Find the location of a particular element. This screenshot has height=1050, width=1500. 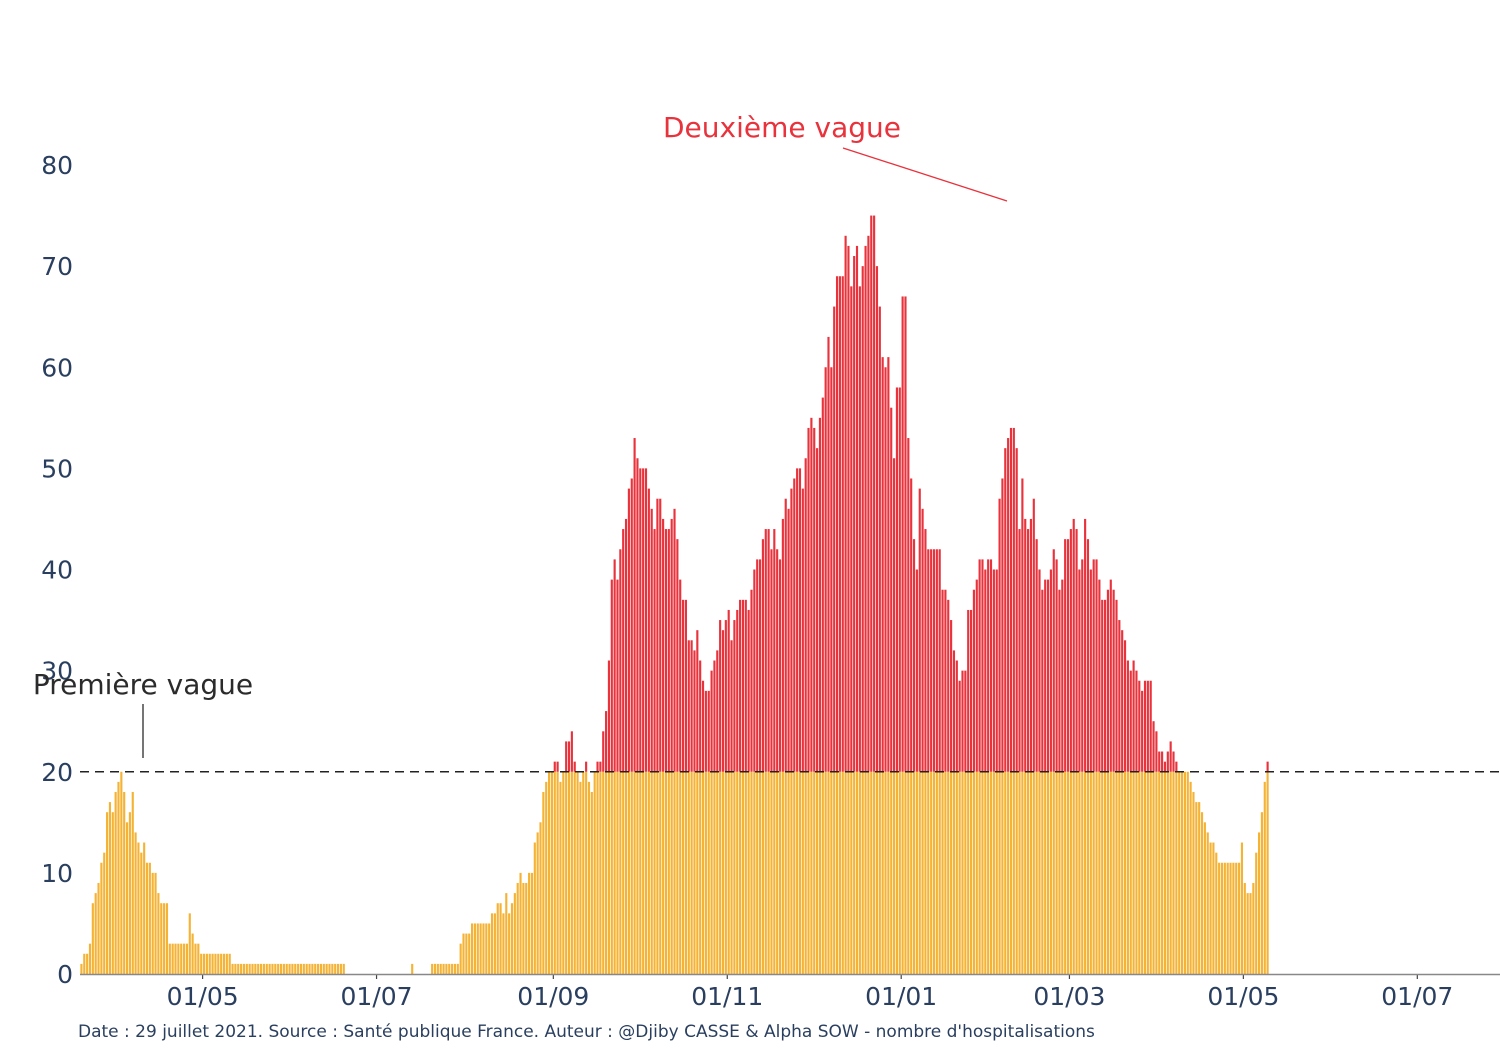

x-tick-label: 01/01 is located at coordinates (901, 996).